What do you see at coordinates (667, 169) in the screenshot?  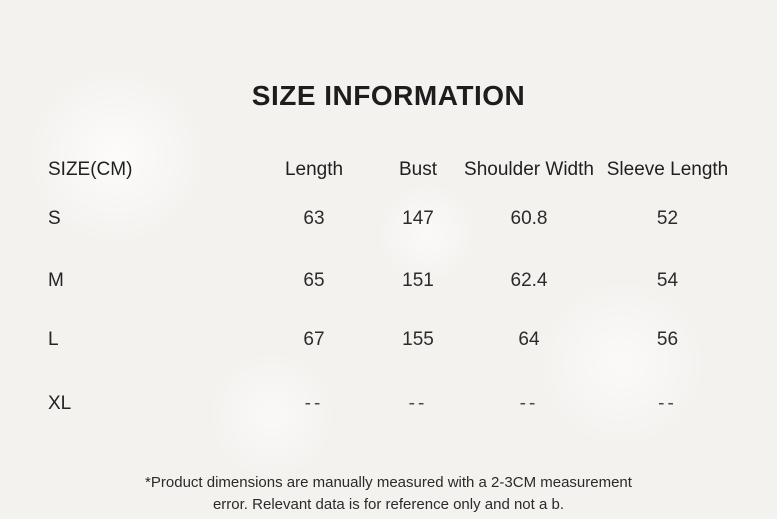 I see `column-header-sleeve-length: Sleeve Length` at bounding box center [667, 169].